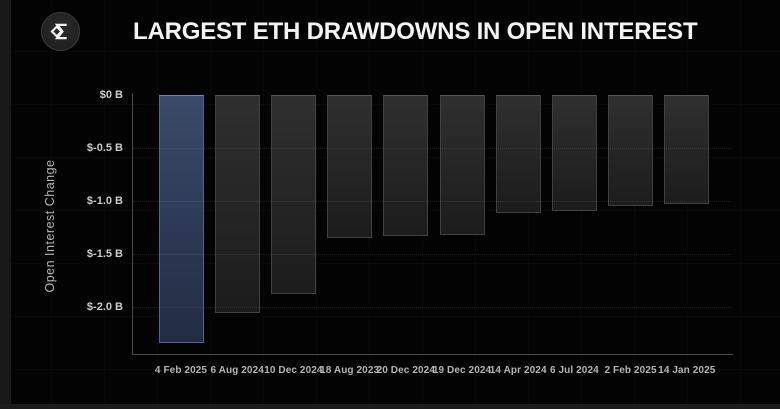  I want to click on y-axis-title: Open Interest Change, so click(50, 226).